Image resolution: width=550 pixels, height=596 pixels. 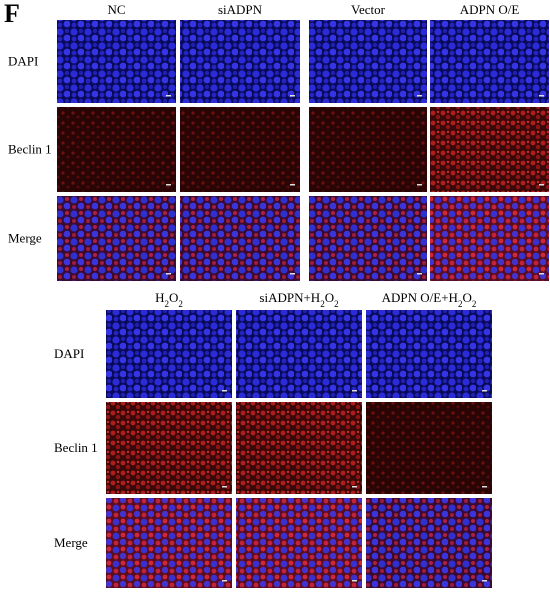 I want to click on column-label: siADPN, so click(x=240, y=9).